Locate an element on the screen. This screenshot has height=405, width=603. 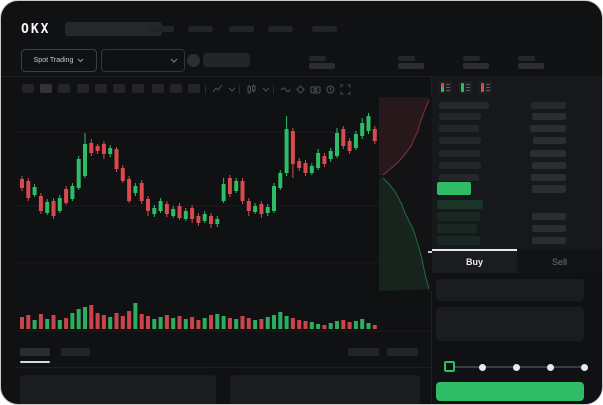
pair-selector-dropdown is located at coordinates (143, 60).